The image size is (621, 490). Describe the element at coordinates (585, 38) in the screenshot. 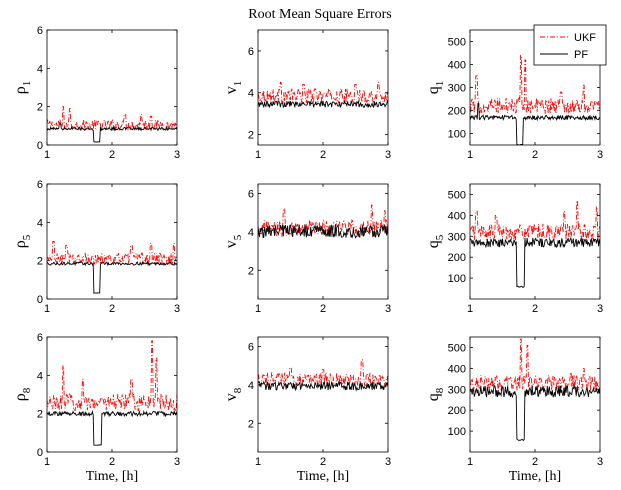

I see `legend-label-ukf: UKF` at that location.